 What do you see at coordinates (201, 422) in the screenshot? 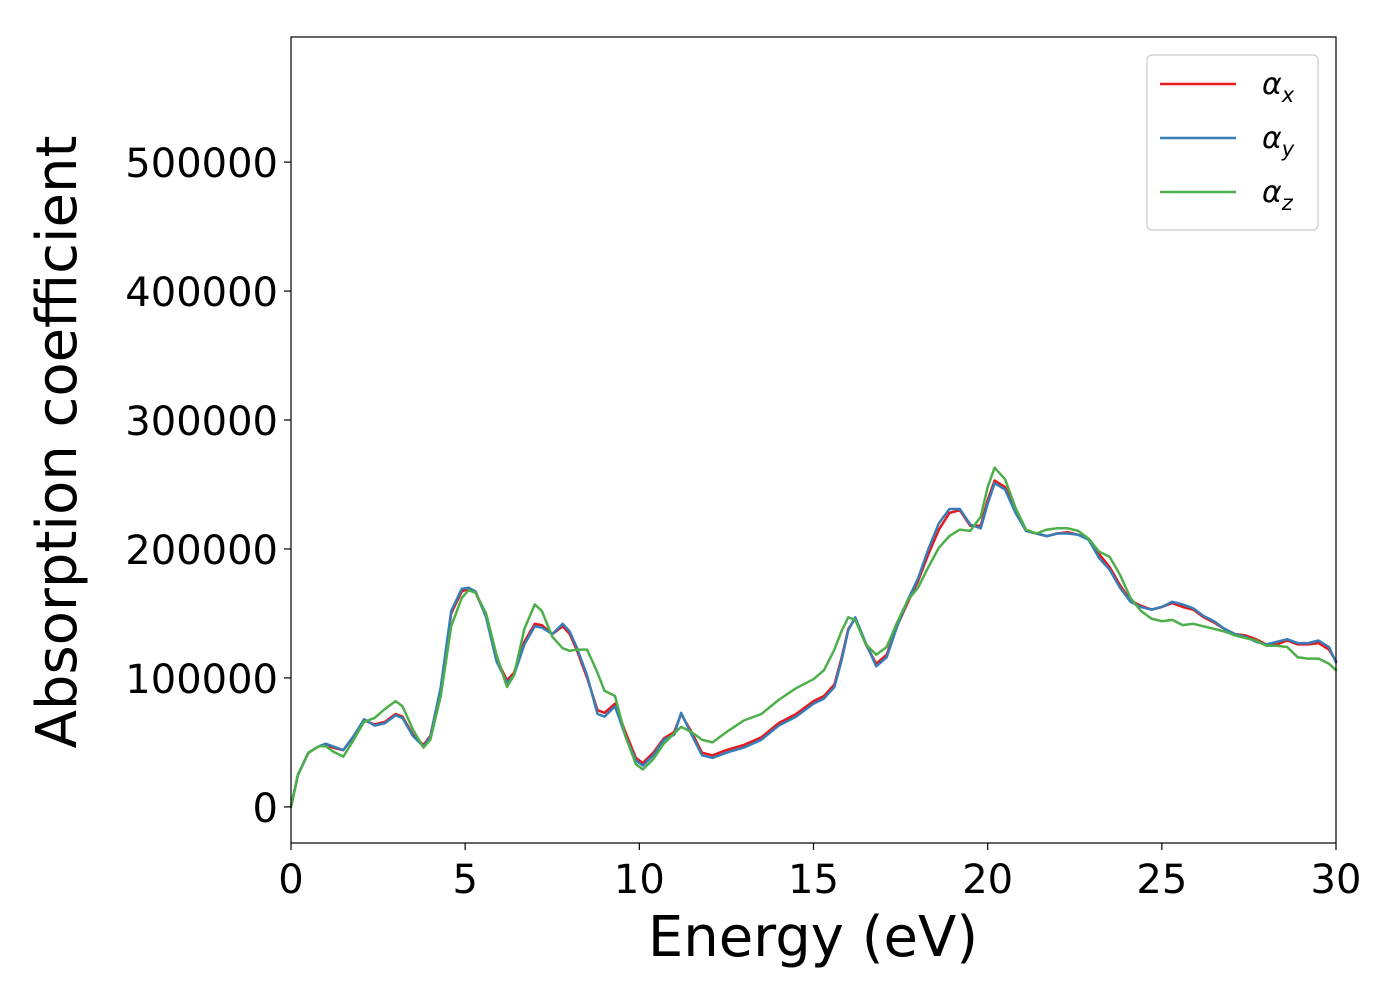
I see `y-tick-label: 300000` at bounding box center [201, 422].